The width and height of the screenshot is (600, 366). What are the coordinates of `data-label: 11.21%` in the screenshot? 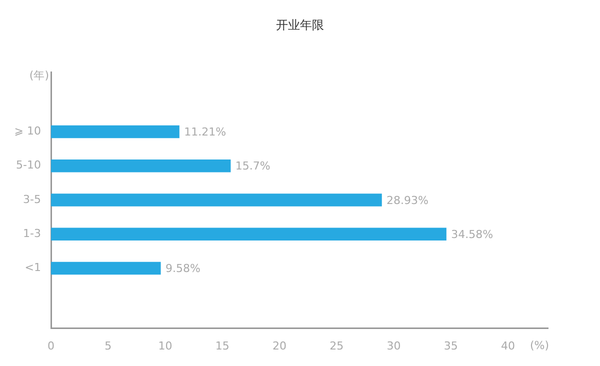 It's located at (205, 132).